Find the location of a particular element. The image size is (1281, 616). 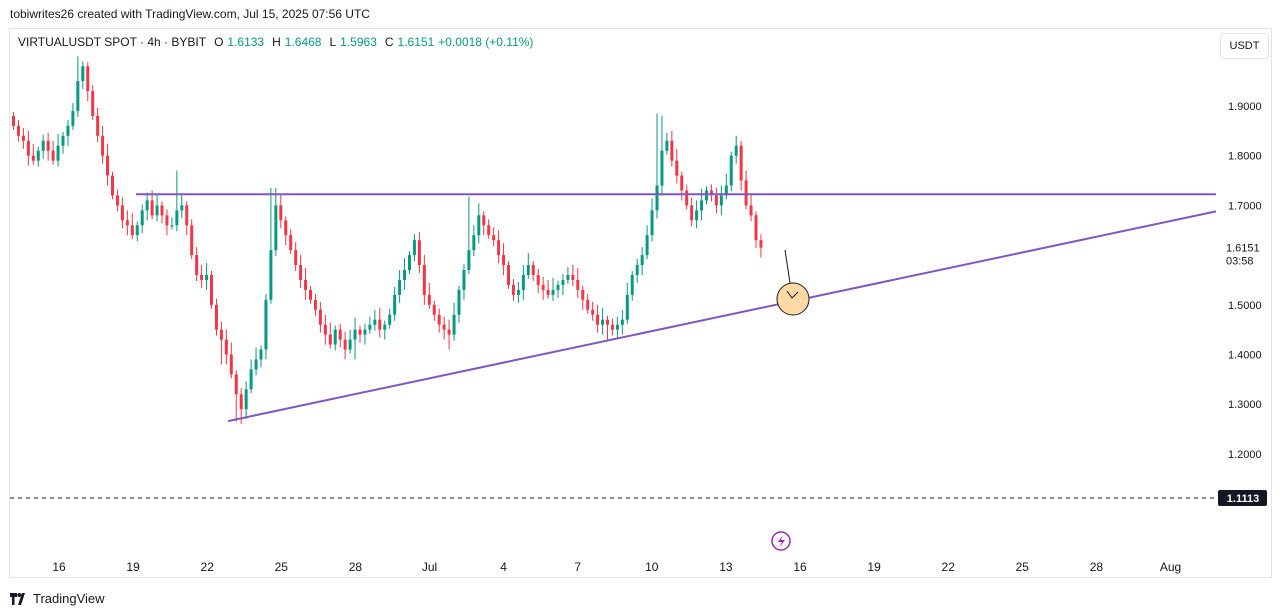

currency-button: USDT is located at coordinates (1244, 46).